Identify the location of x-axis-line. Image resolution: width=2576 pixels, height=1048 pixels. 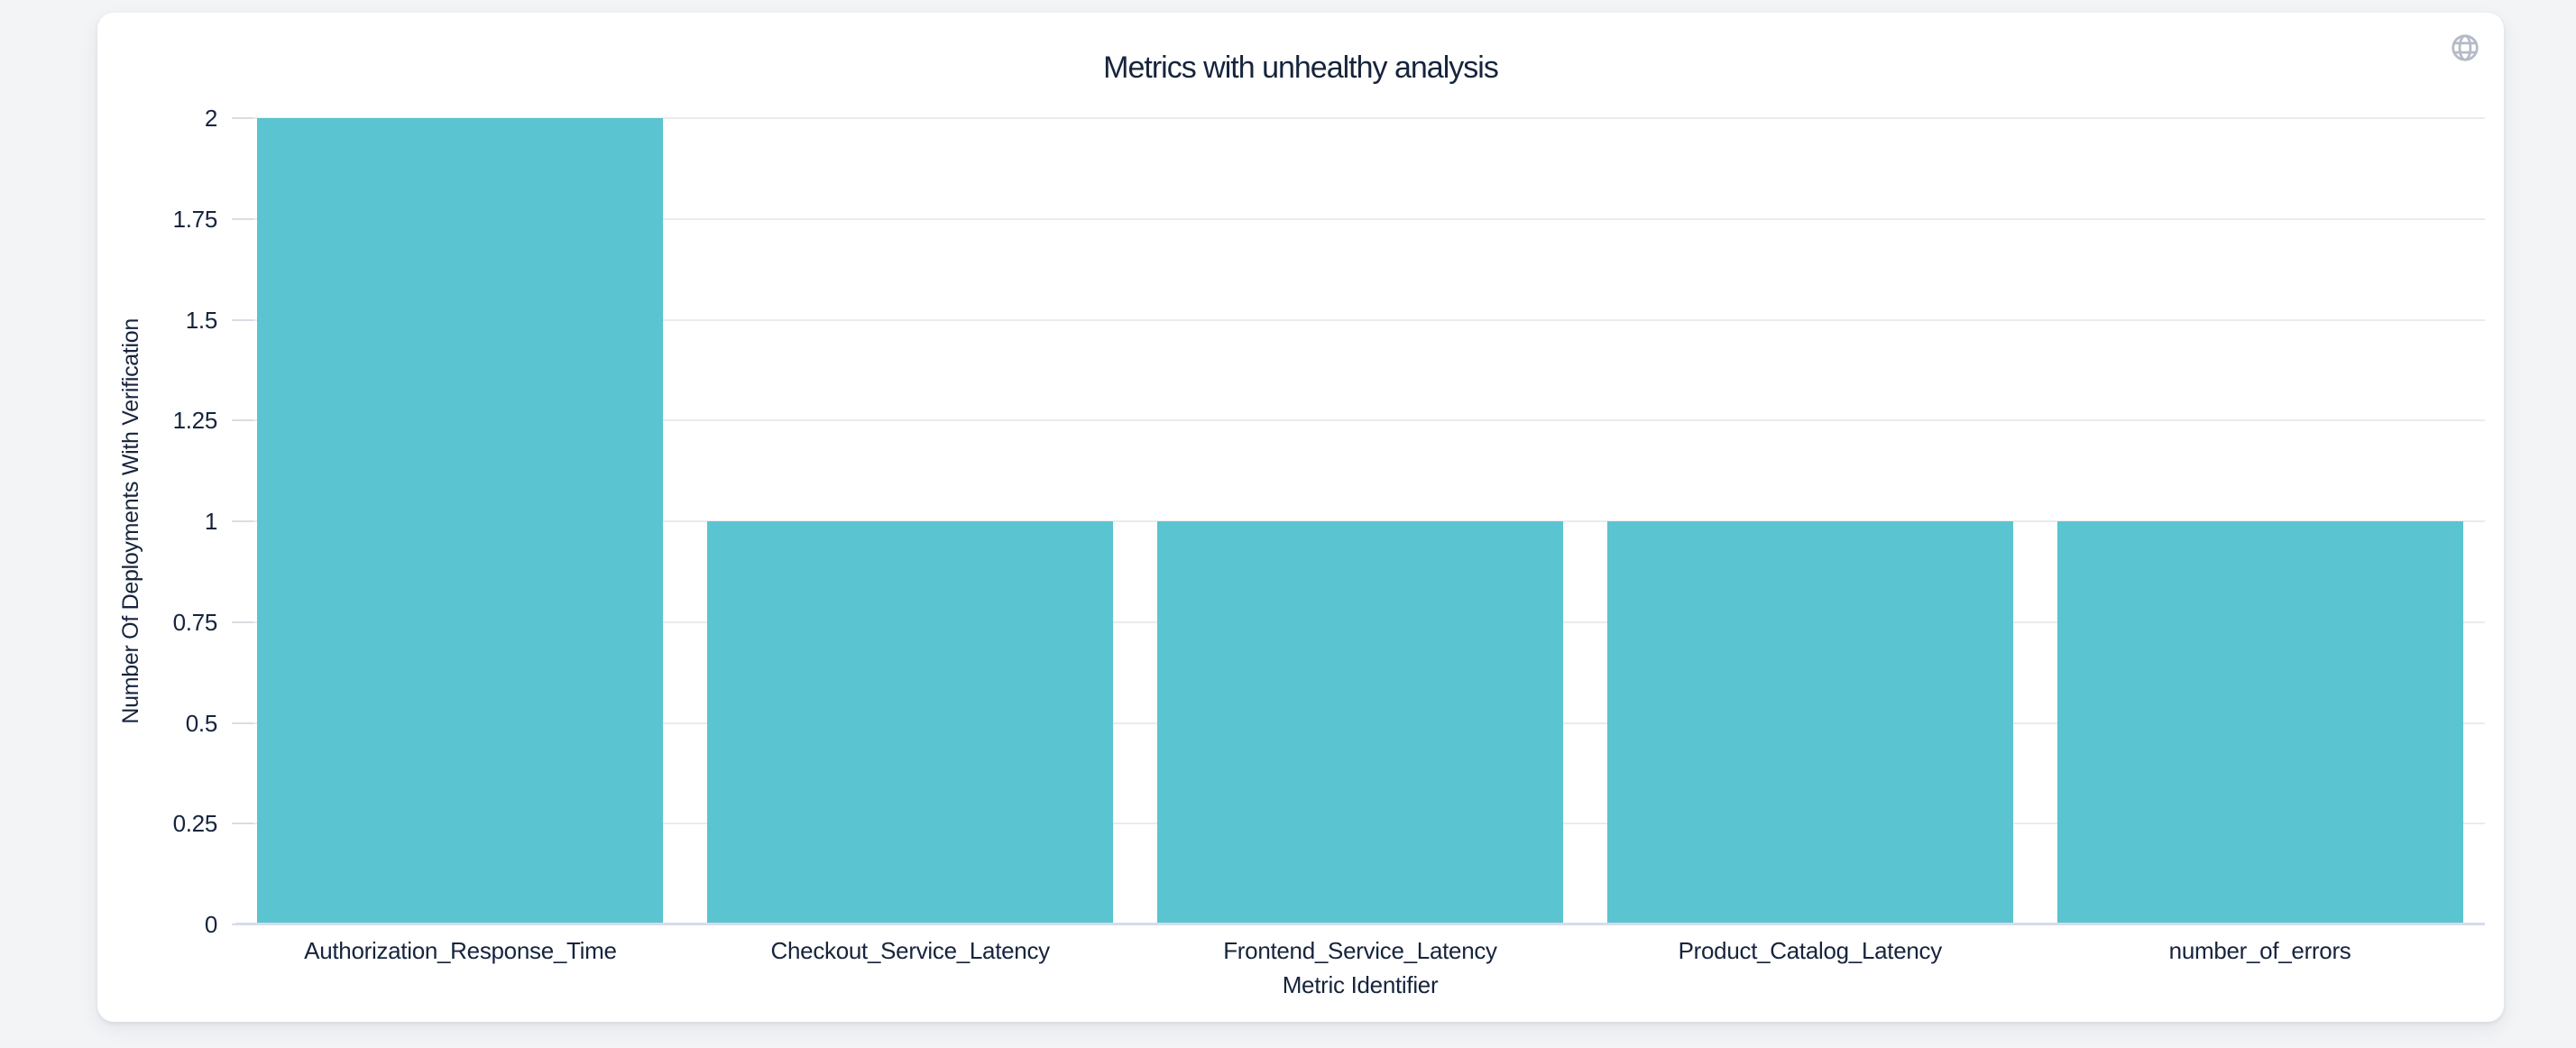
(1360, 924).